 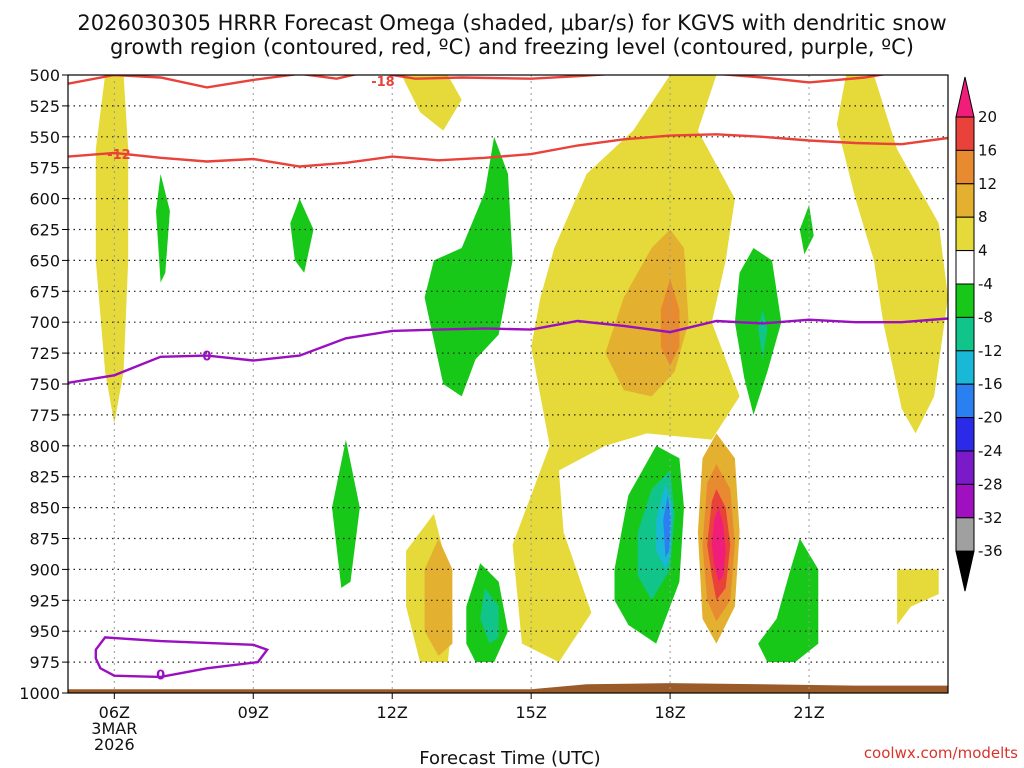 What do you see at coordinates (987, 184) in the screenshot?
I see `colorbar-label-2: 12` at bounding box center [987, 184].